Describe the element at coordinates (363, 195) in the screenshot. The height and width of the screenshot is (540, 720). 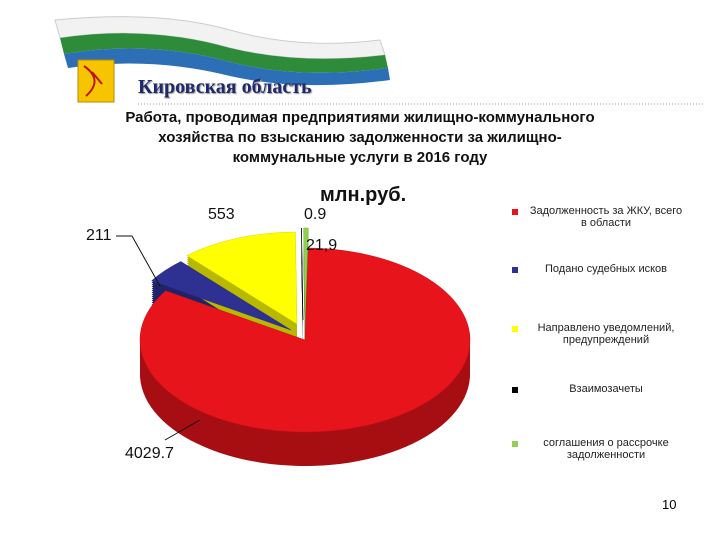
I see `chart-title: млн.руб.` at that location.